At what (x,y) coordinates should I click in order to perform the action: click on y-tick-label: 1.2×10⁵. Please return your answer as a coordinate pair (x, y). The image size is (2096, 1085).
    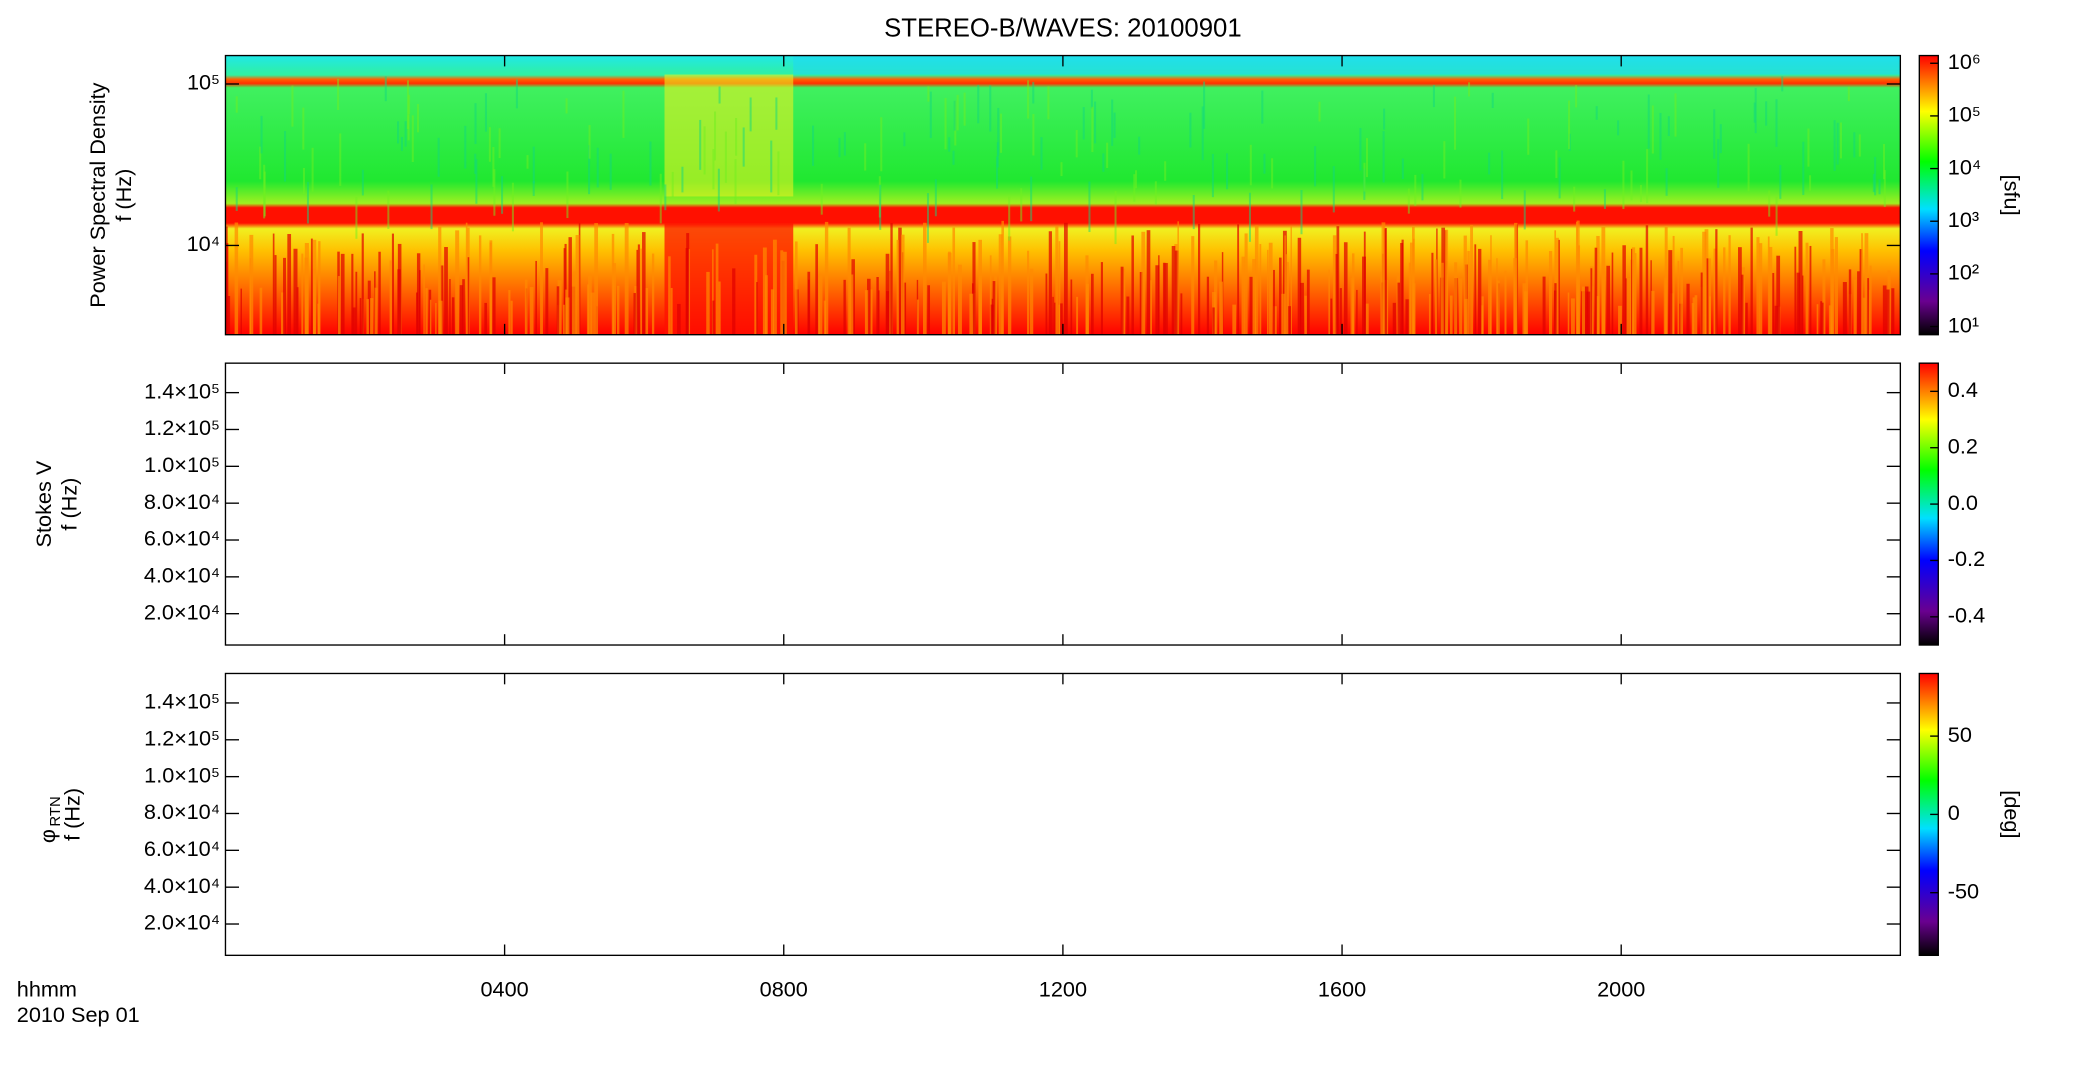
    Looking at the image, I should click on (182, 427).